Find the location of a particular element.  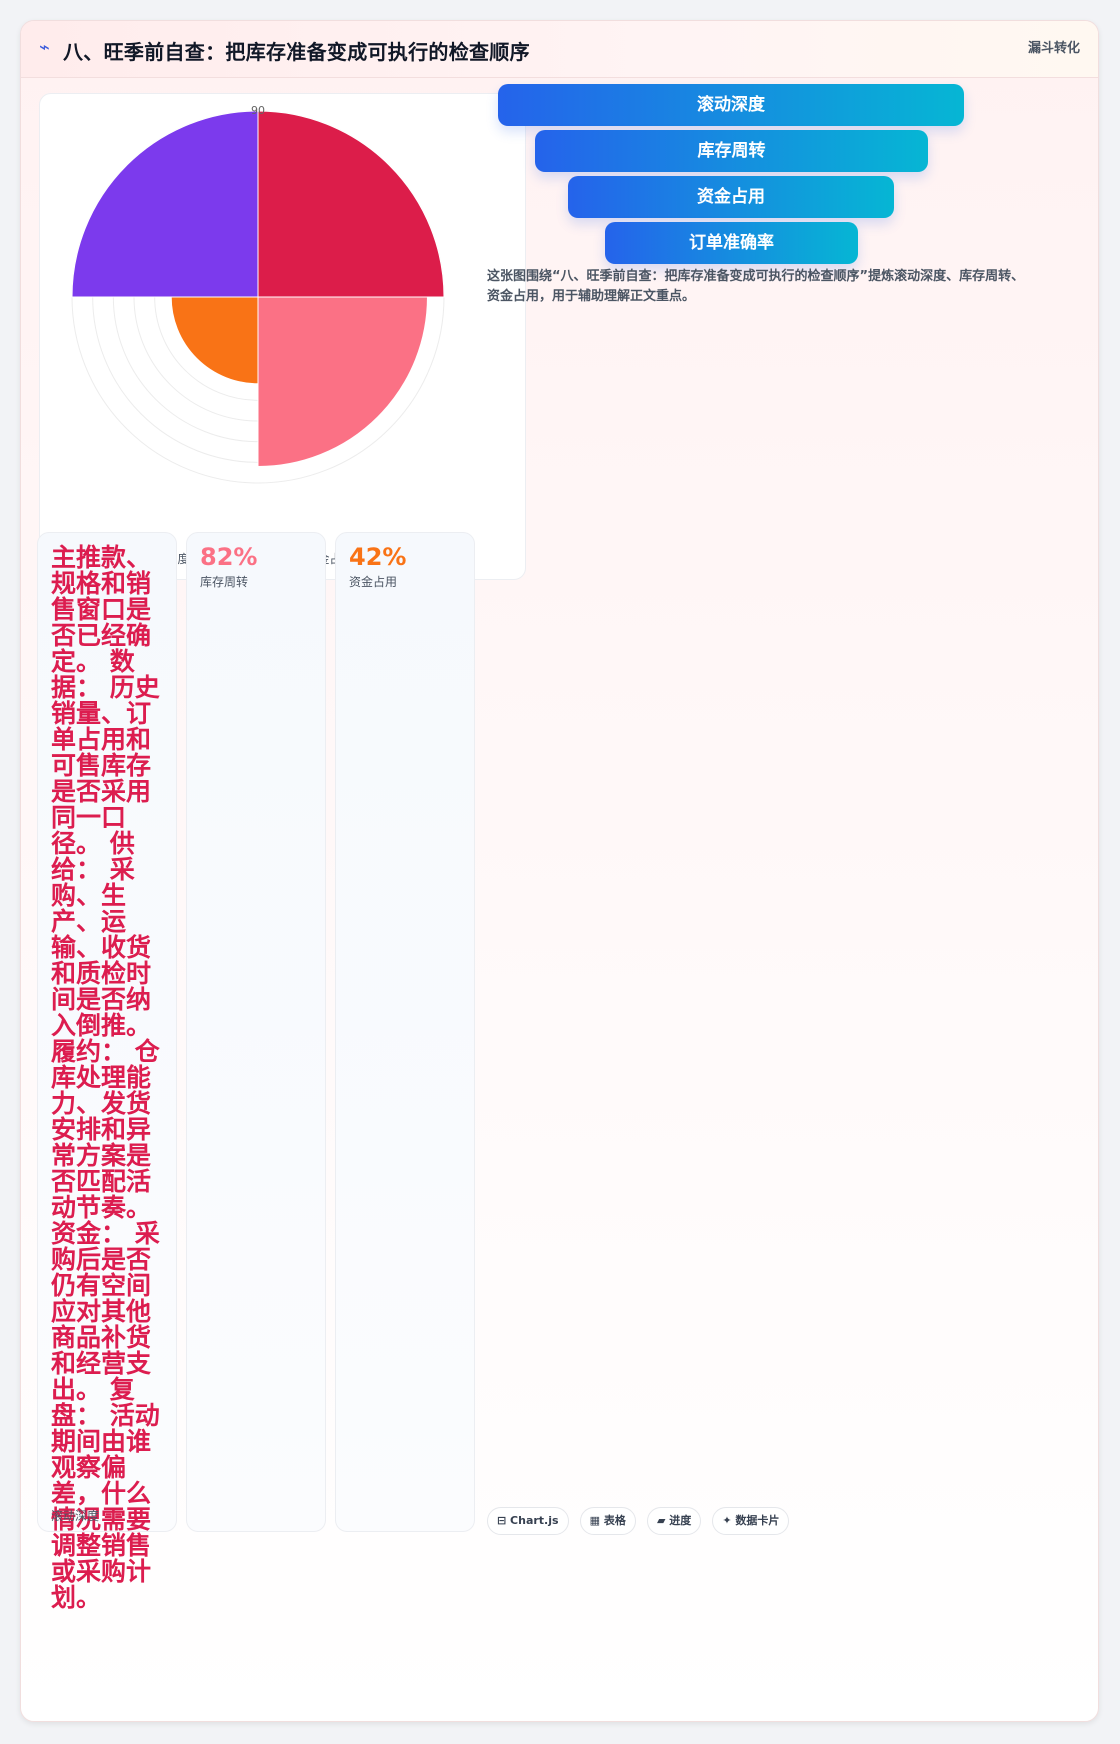

chart-line-icon: ⌁ is located at coordinates (44, 47).